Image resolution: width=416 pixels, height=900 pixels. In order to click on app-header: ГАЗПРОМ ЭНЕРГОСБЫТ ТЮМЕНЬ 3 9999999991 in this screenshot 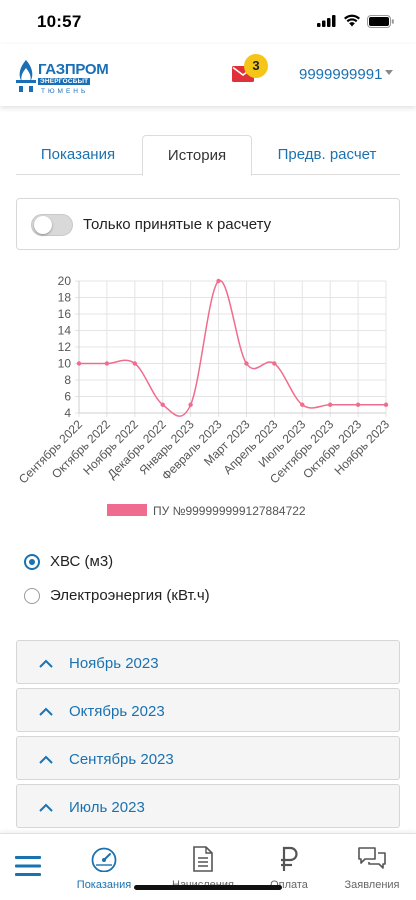, I will do `click(208, 75)`.